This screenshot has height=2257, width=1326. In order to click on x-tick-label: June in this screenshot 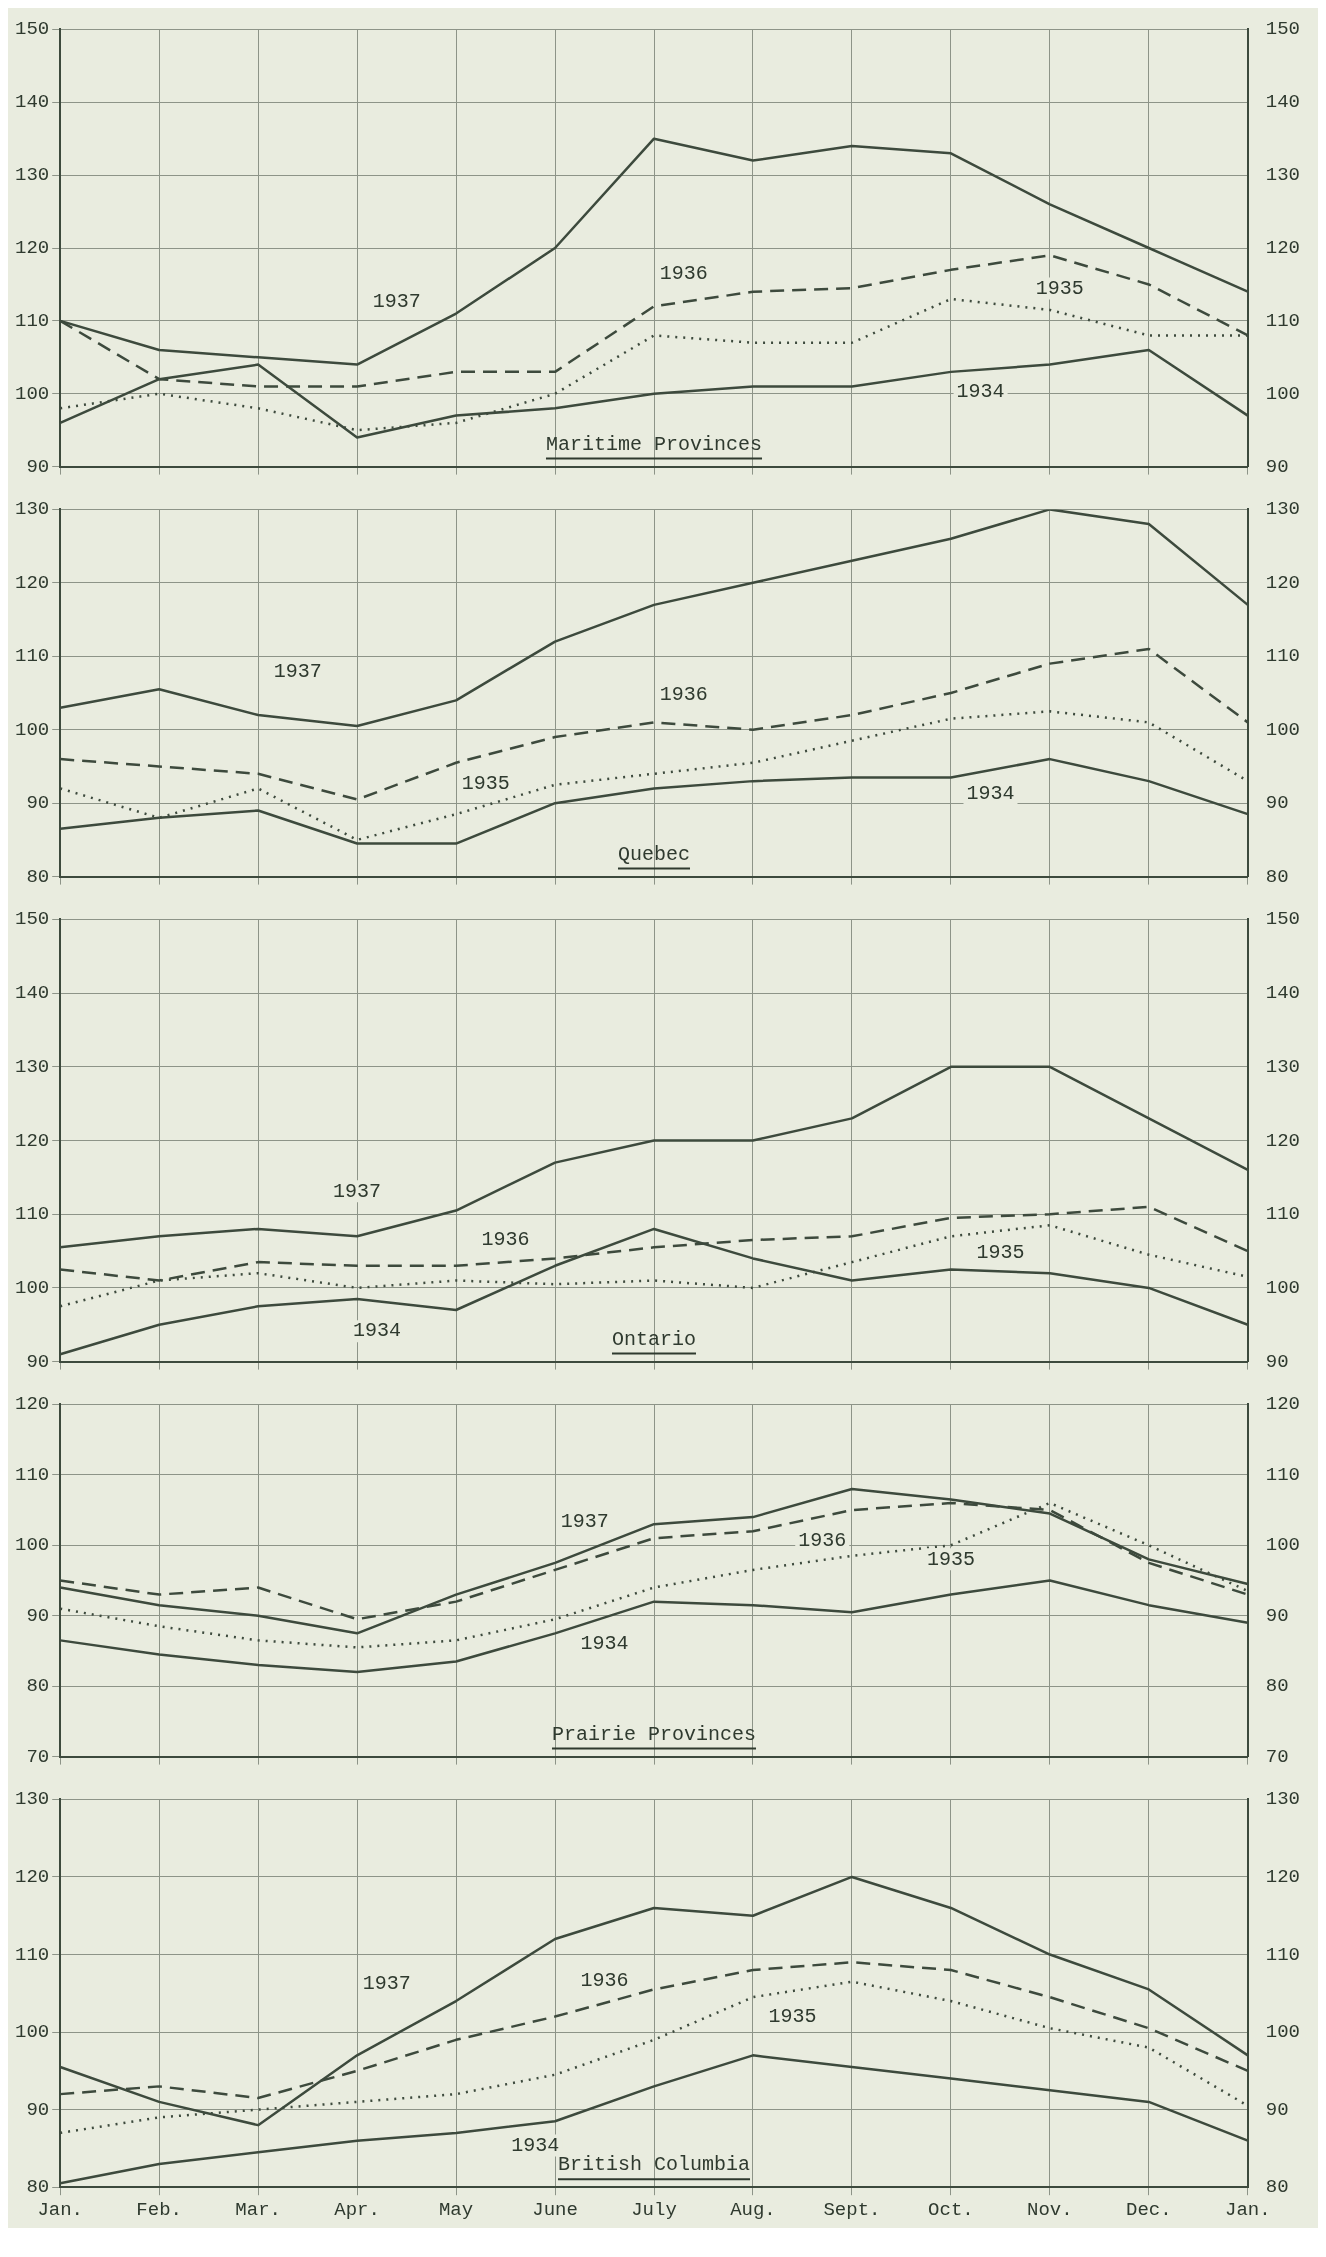, I will do `click(555, 2209)`.